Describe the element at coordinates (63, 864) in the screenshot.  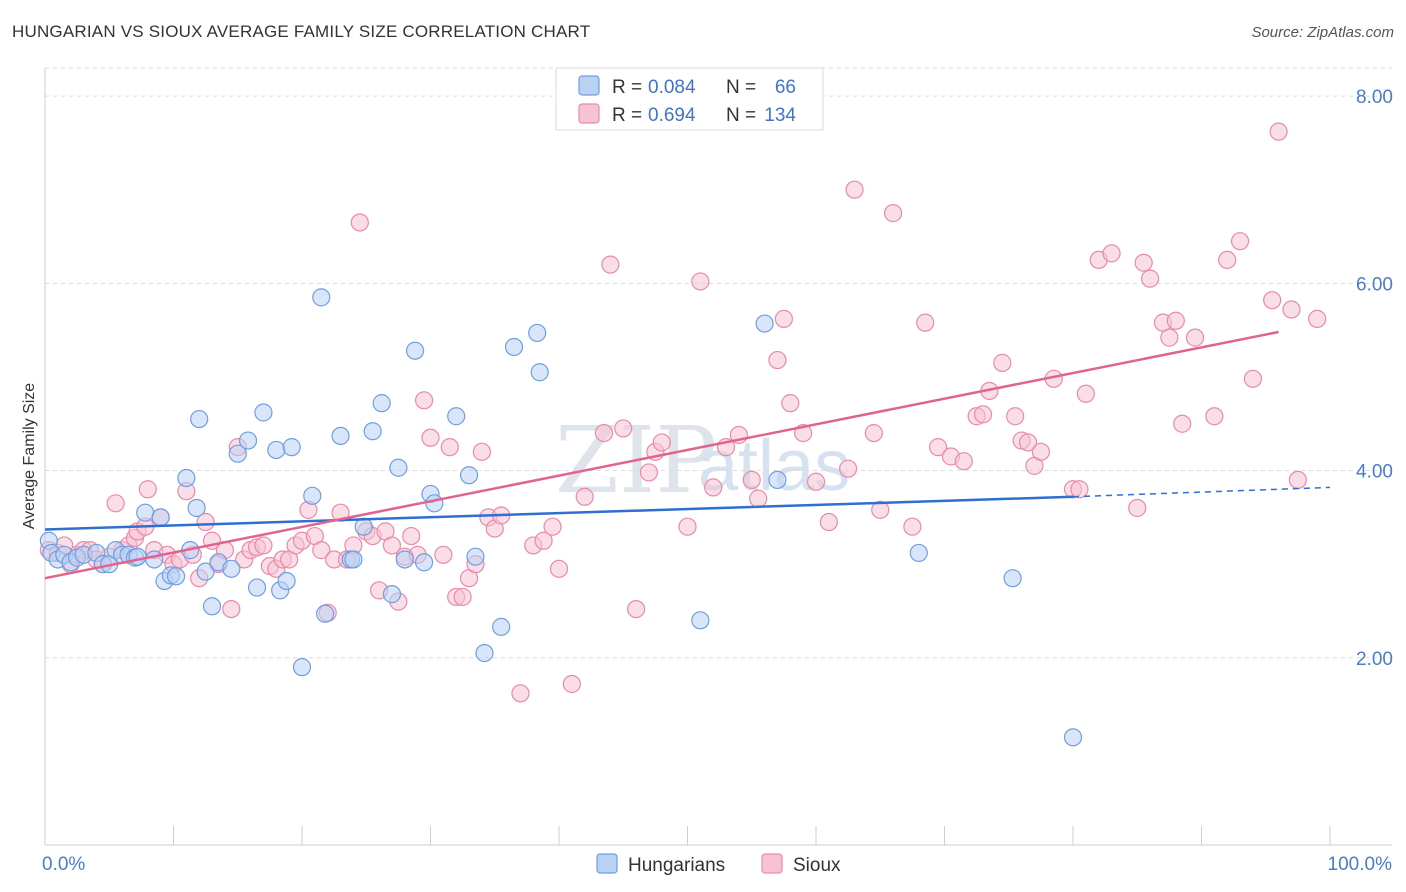
I see `x-tick-label-0: 0.0%` at that location.